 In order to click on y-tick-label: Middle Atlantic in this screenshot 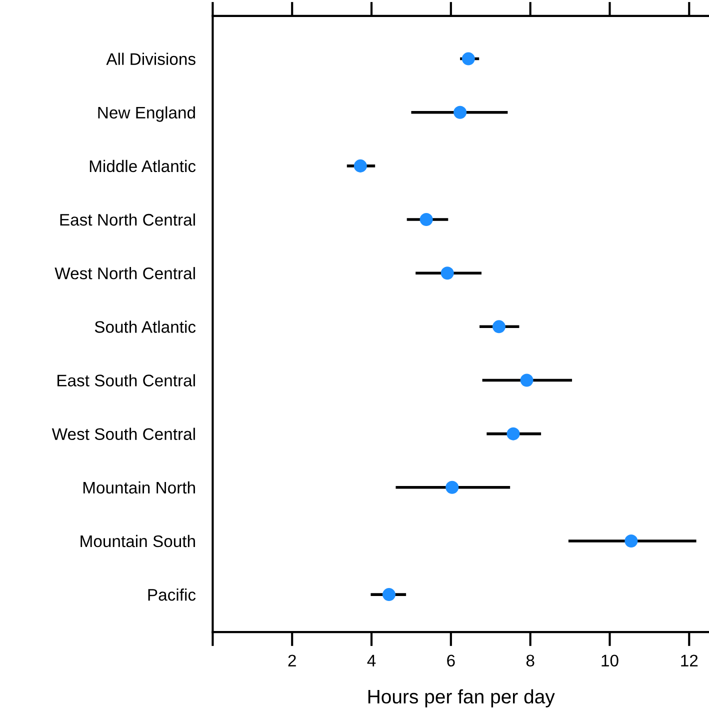, I will do `click(143, 166)`.